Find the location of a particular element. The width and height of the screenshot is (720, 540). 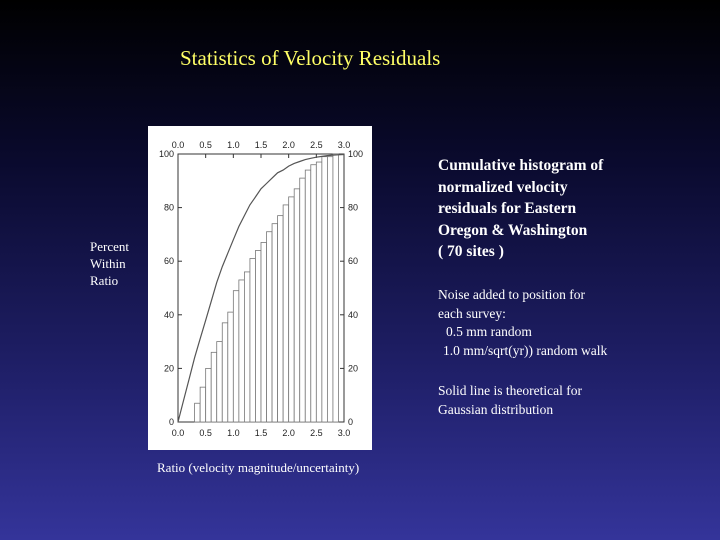

noise-line: 1.0 mm/sqrt(yr)) random walk is located at coordinates (525, 350).